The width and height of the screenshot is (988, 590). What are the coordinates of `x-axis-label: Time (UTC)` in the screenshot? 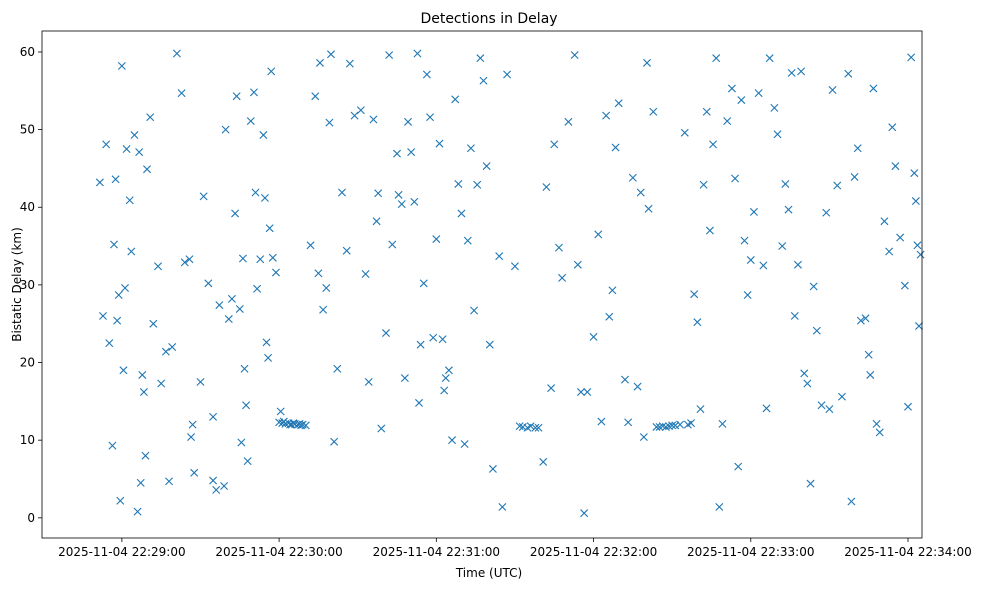 It's located at (488, 573).